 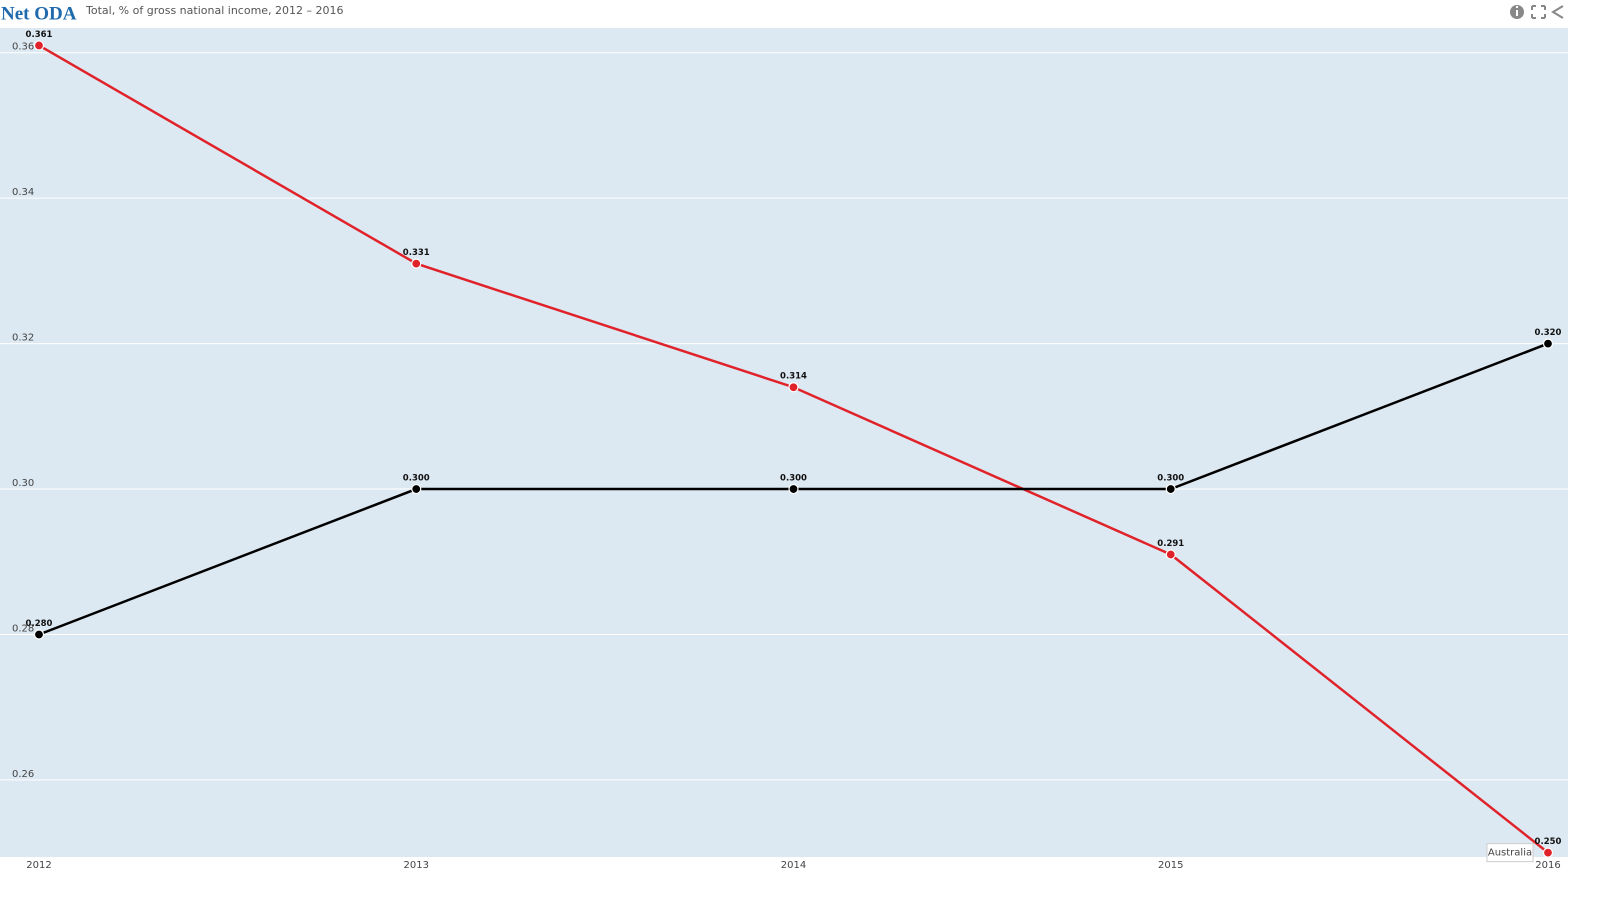 What do you see at coordinates (1548, 842) in the screenshot?
I see `data-label: 0.250` at bounding box center [1548, 842].